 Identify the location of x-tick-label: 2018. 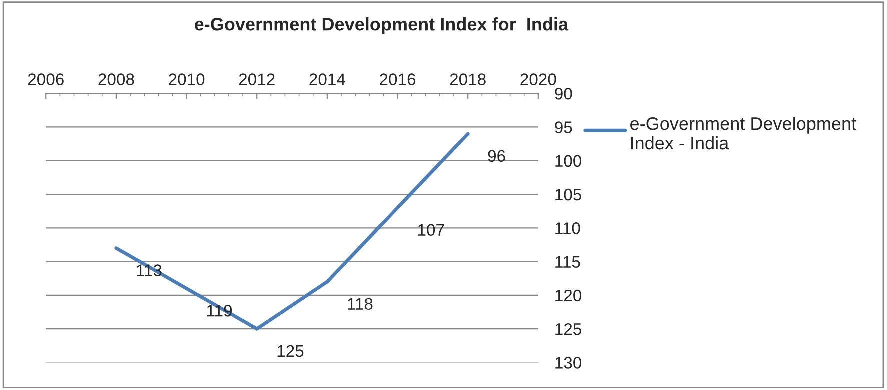
(468, 80).